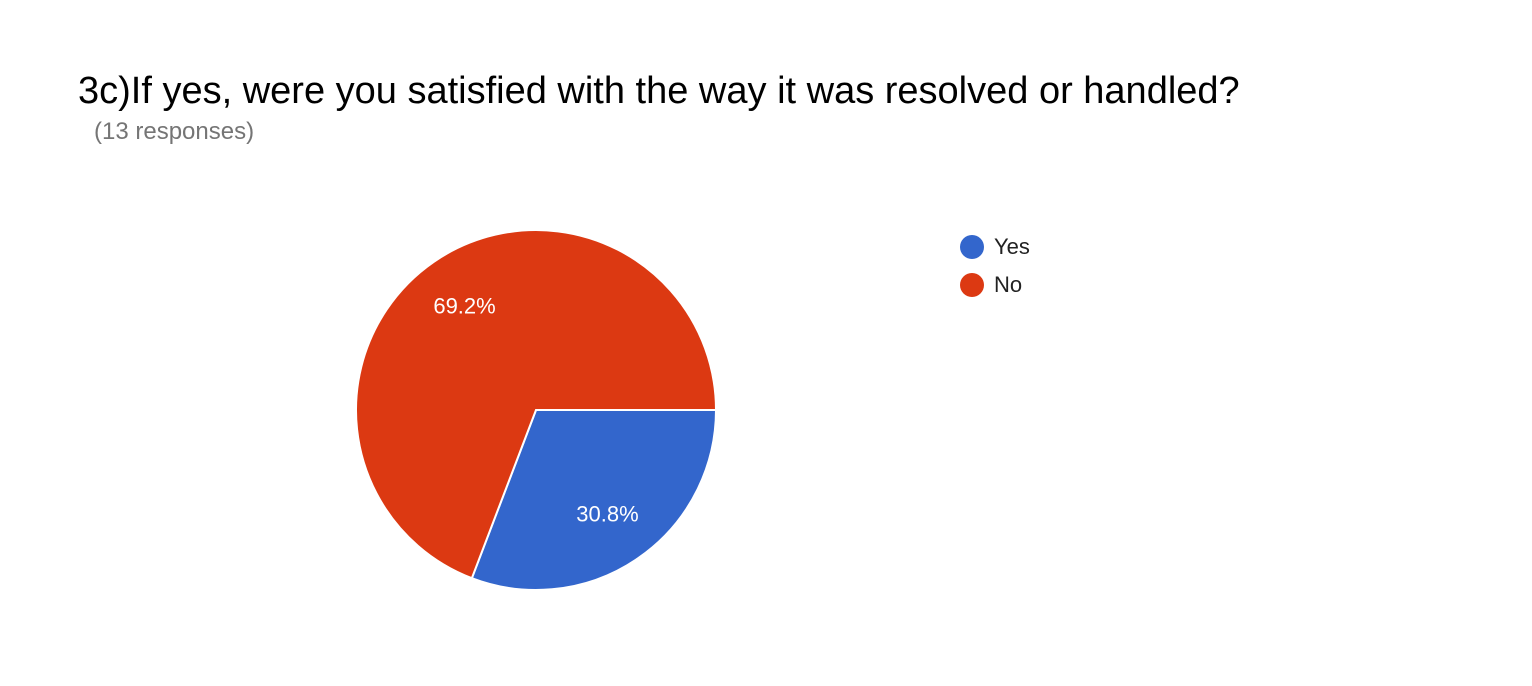 The width and height of the screenshot is (1532, 686). I want to click on pie-label-yes: 30.8%, so click(607, 513).